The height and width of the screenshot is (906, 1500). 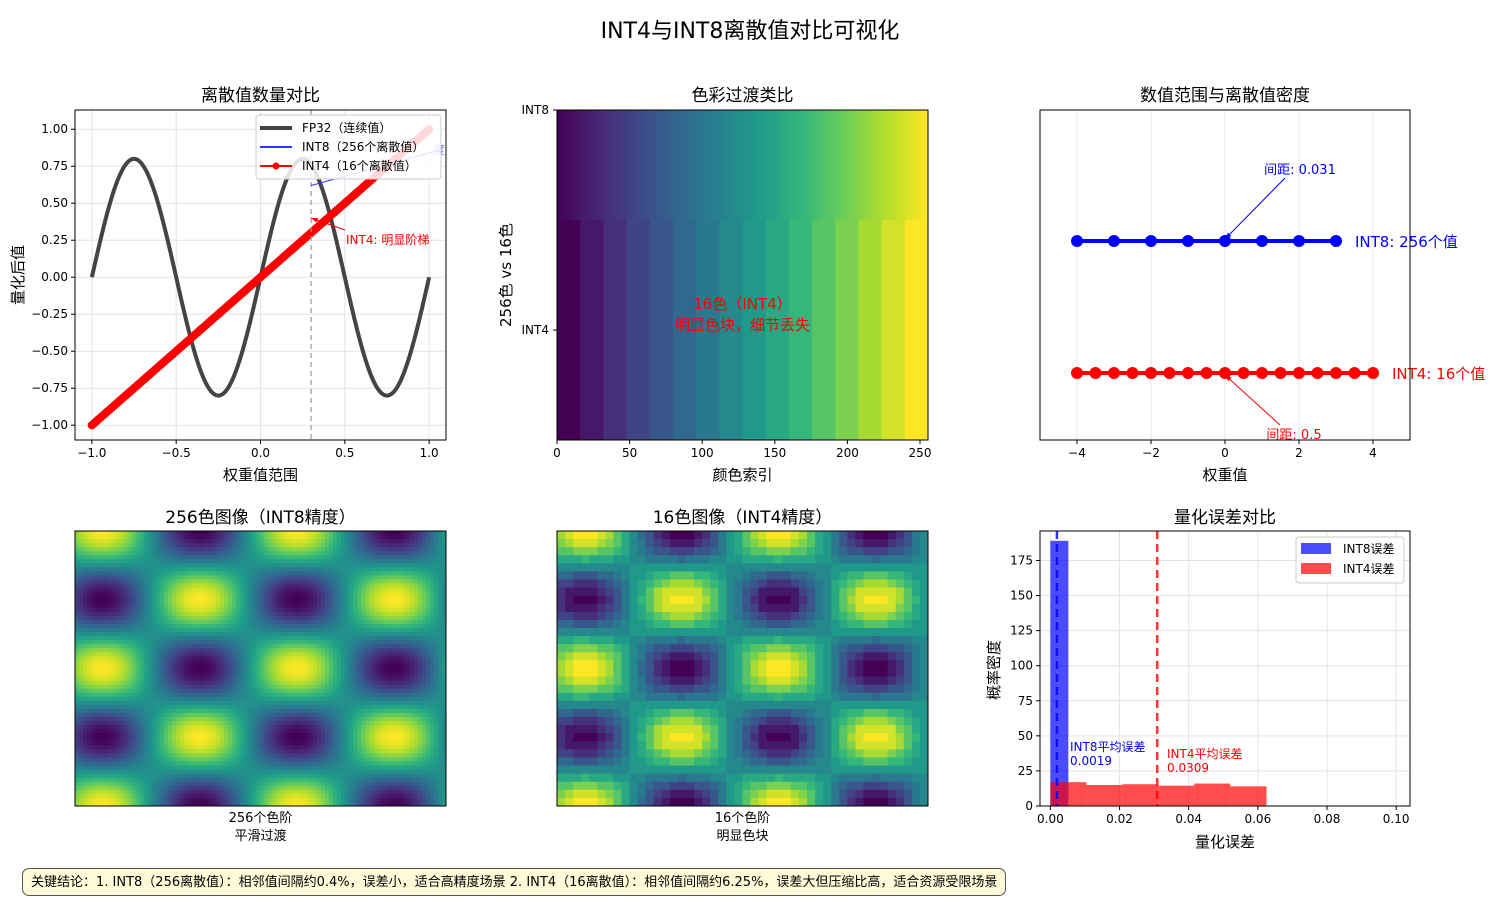 What do you see at coordinates (777, 330) in the screenshot?
I see `int4-color-cell` at bounding box center [777, 330].